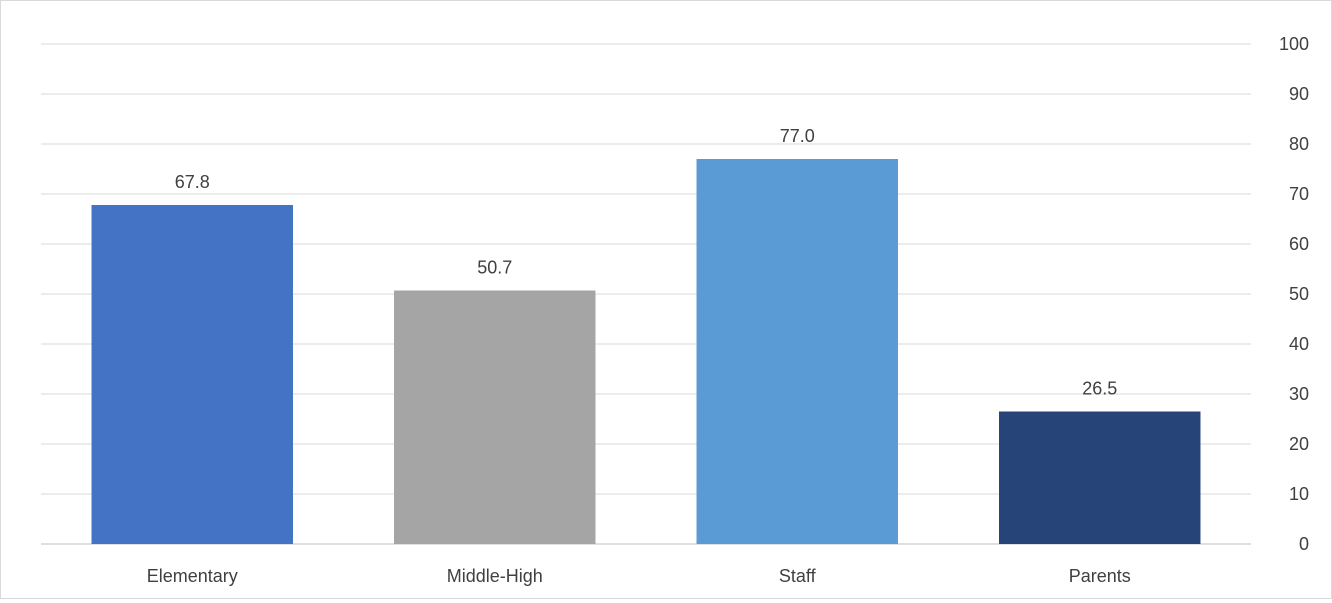 This screenshot has width=1332, height=603. Describe the element at coordinates (797, 136) in the screenshot. I see `data-label: 77.0` at that location.